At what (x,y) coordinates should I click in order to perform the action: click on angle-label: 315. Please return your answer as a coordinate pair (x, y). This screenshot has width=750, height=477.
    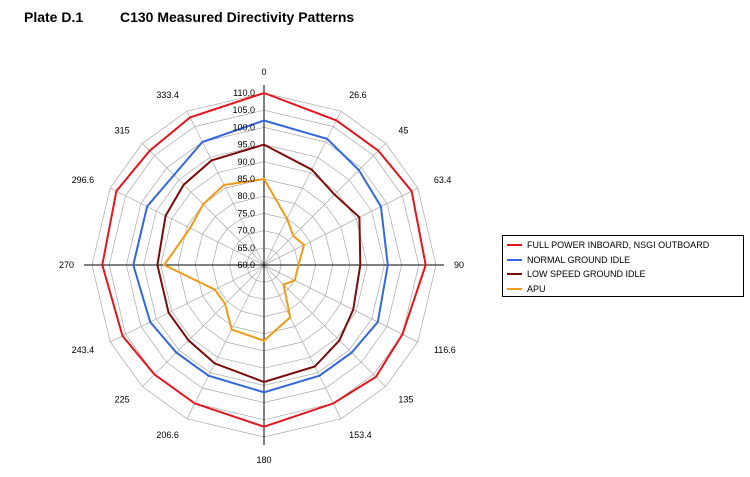
    Looking at the image, I should click on (122, 131).